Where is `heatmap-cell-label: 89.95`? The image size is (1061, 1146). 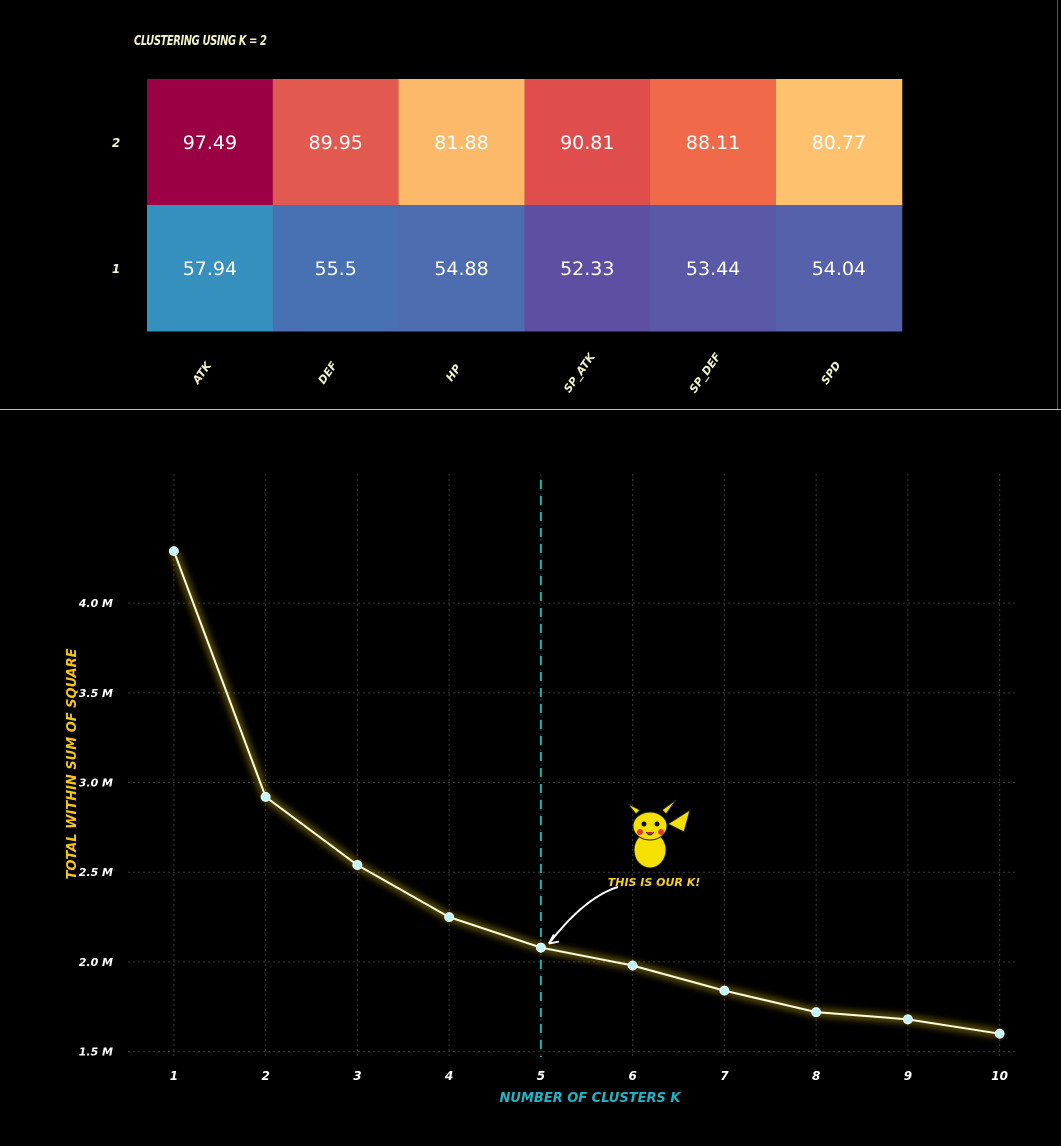
heatmap-cell-label: 89.95 is located at coordinates (335, 143).